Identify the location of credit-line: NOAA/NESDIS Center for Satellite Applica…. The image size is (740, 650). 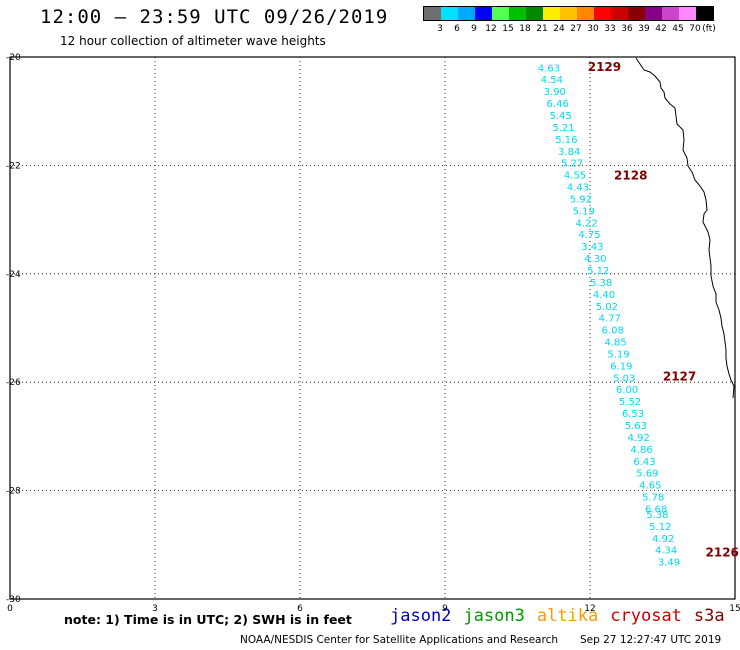
(399, 640).